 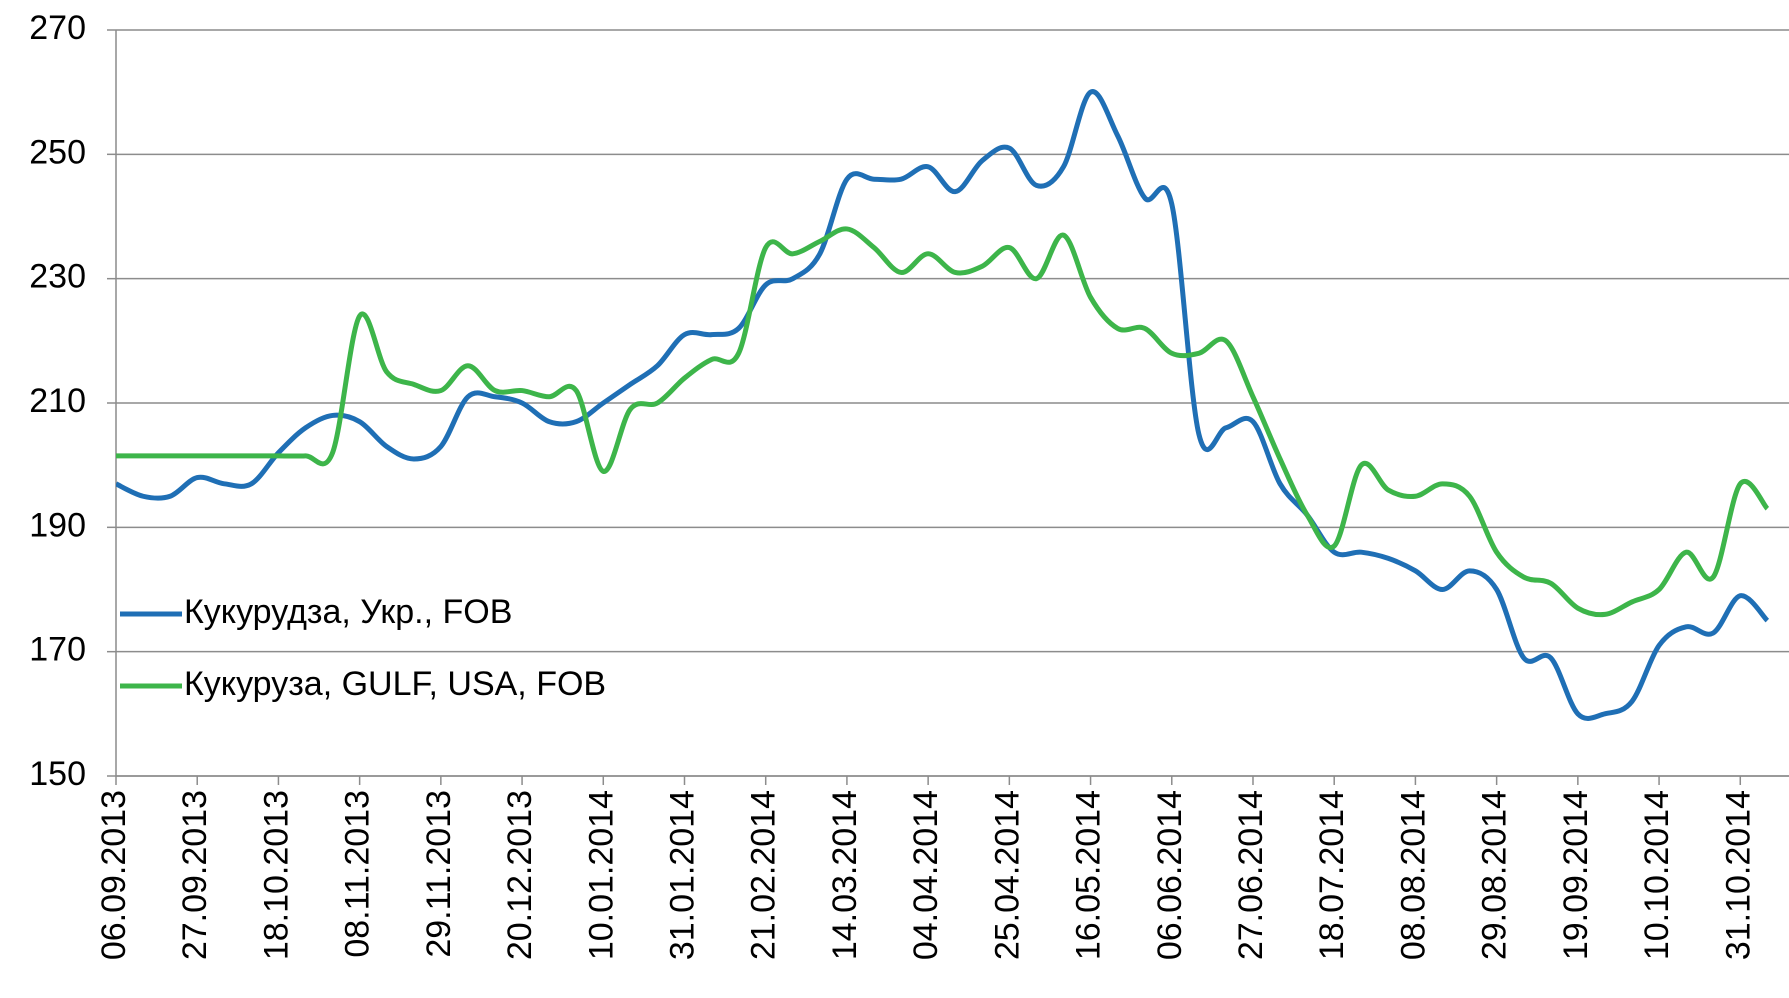 I want to click on x-tick-label: 04.04.2014, so click(x=926, y=875).